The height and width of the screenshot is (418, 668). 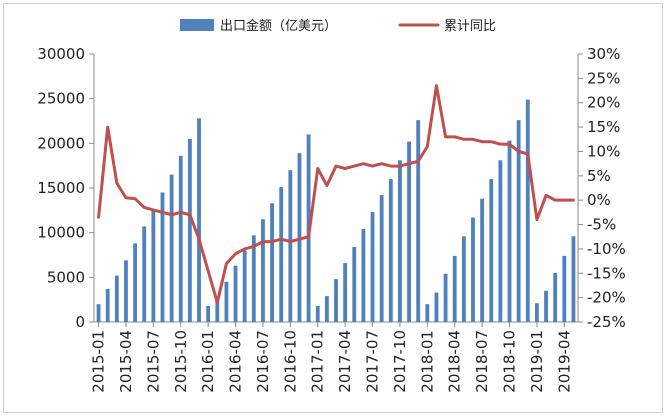 I want to click on x-tick-label: 2016-10, so click(x=290, y=361).